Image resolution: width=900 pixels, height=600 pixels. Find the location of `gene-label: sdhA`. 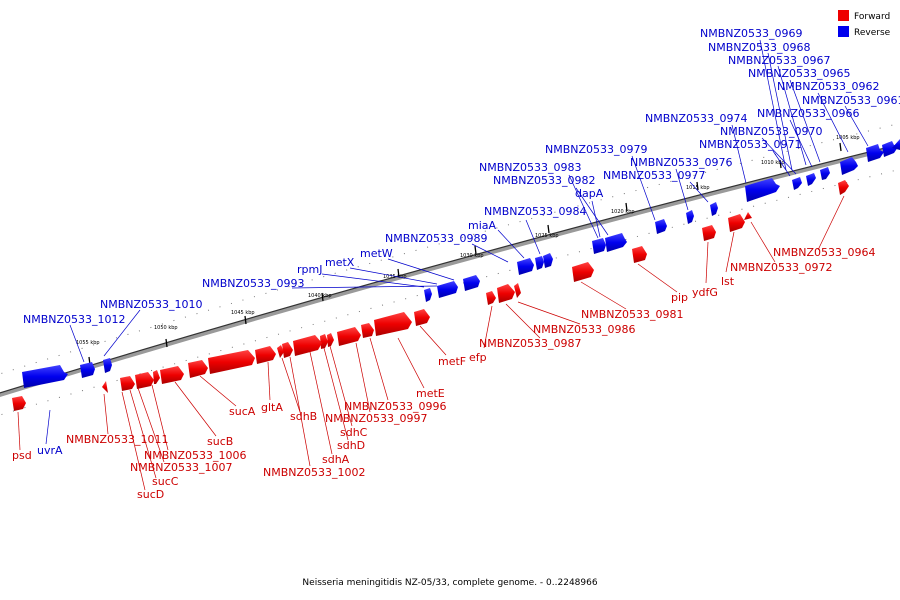

gene-label: sdhA is located at coordinates (336, 459).